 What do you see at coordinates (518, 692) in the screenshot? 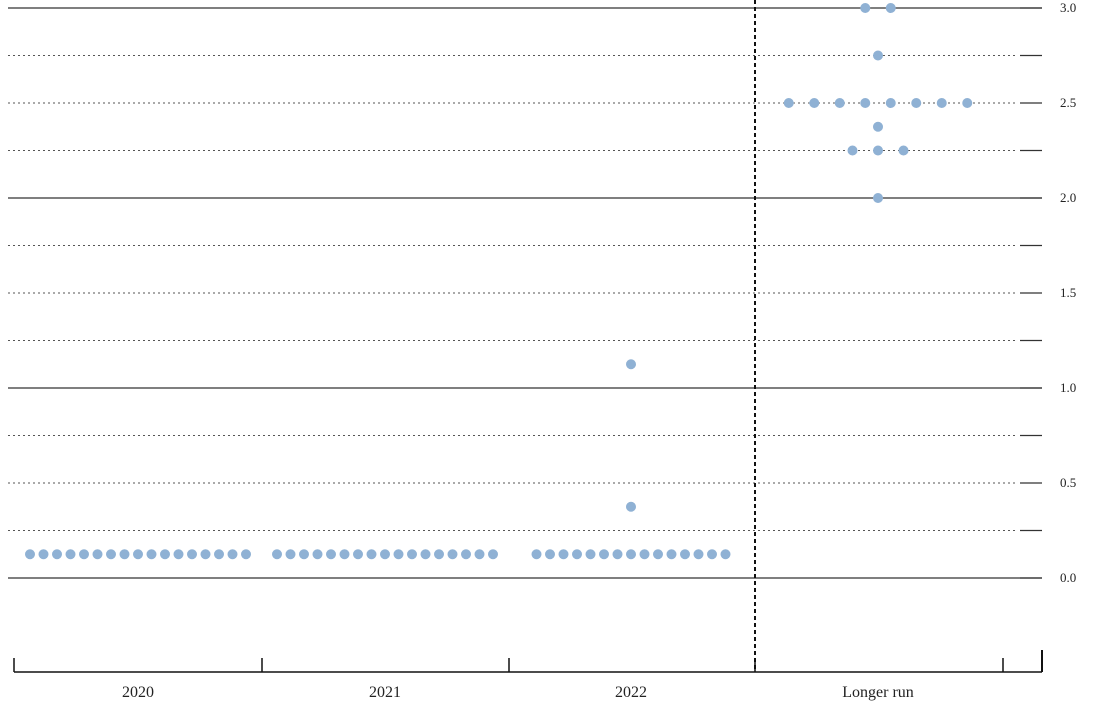
I see `x-category-labels: 2020 2021 2022 Longer run` at bounding box center [518, 692].